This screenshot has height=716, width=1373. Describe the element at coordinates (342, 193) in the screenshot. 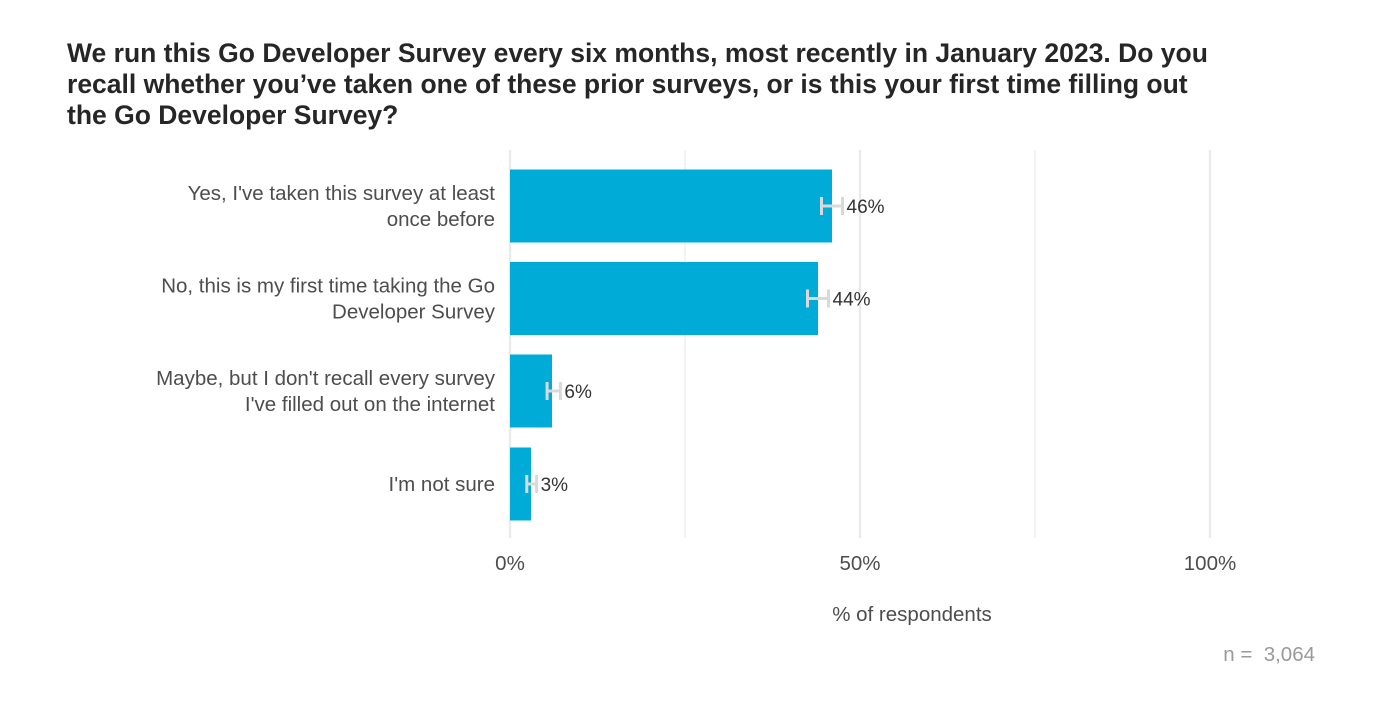

I see `category-label: Yes, I've taken this survey at least` at that location.